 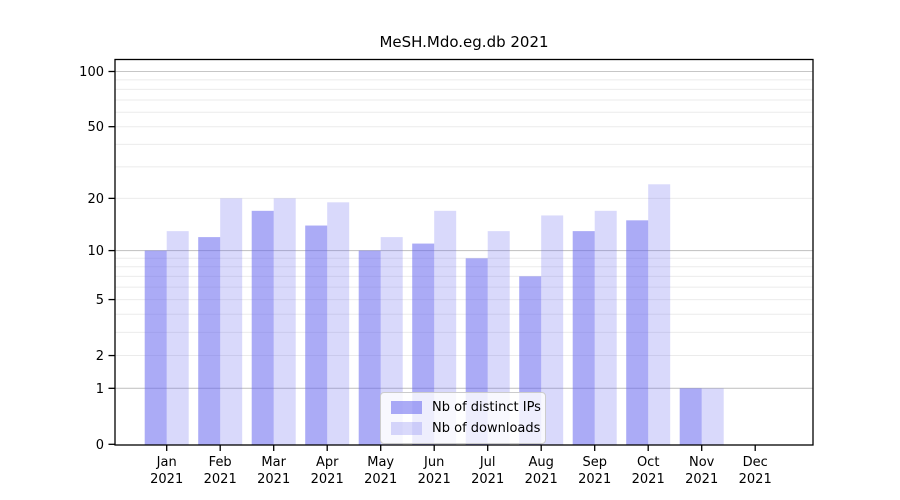 What do you see at coordinates (486, 428) in the screenshot?
I see `legend-label-downloads: Nb of downloads` at bounding box center [486, 428].